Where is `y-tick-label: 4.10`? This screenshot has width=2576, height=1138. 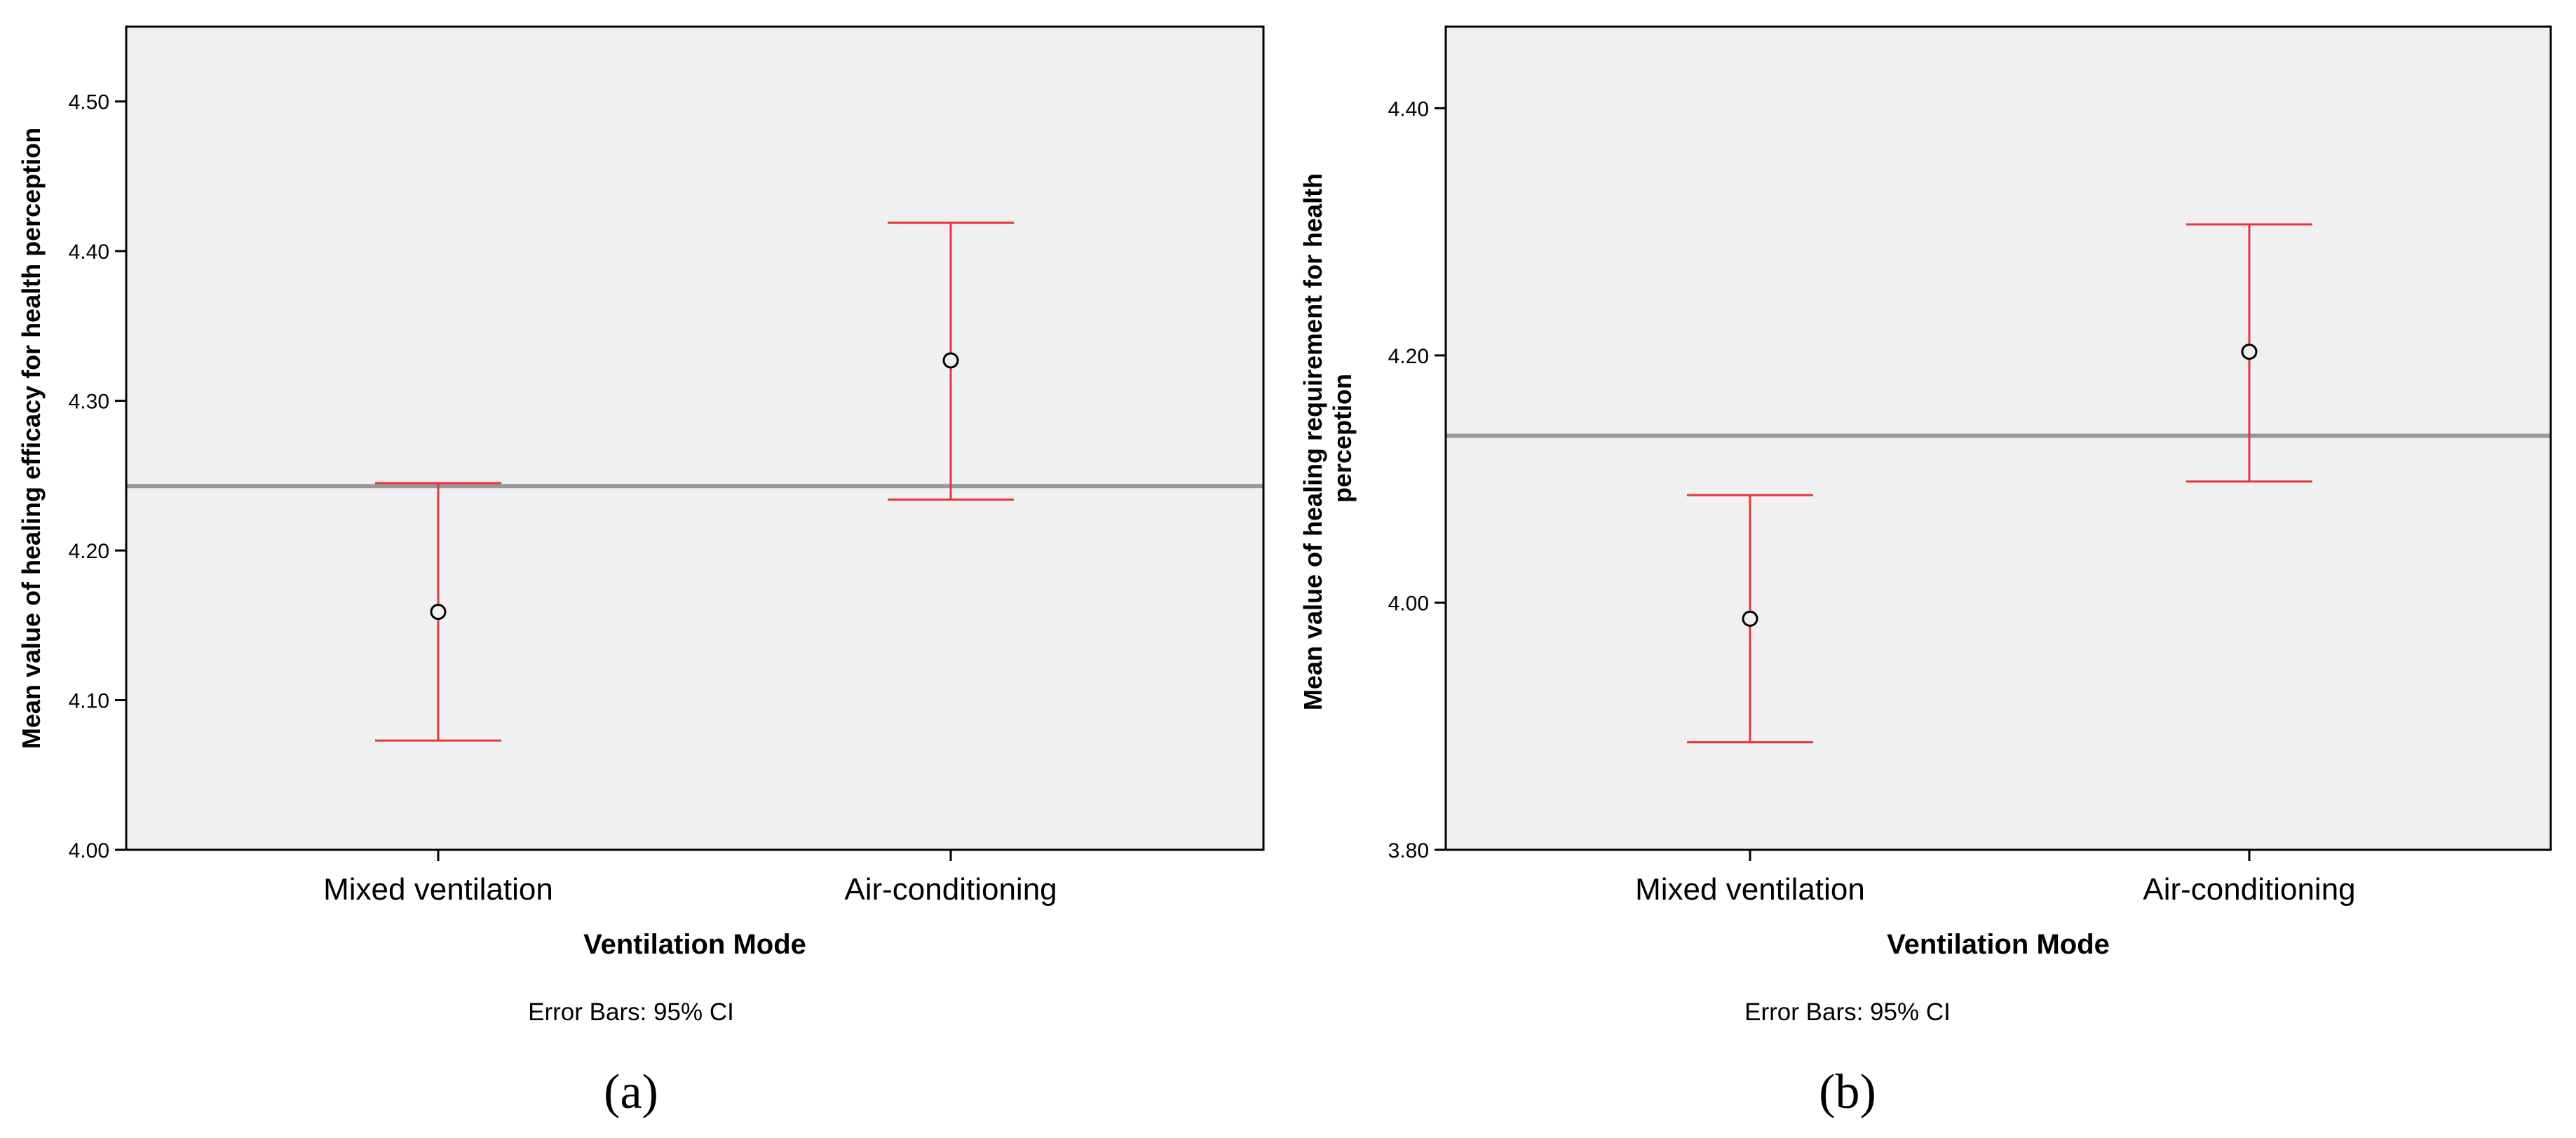
y-tick-label: 4.10 is located at coordinates (89, 702).